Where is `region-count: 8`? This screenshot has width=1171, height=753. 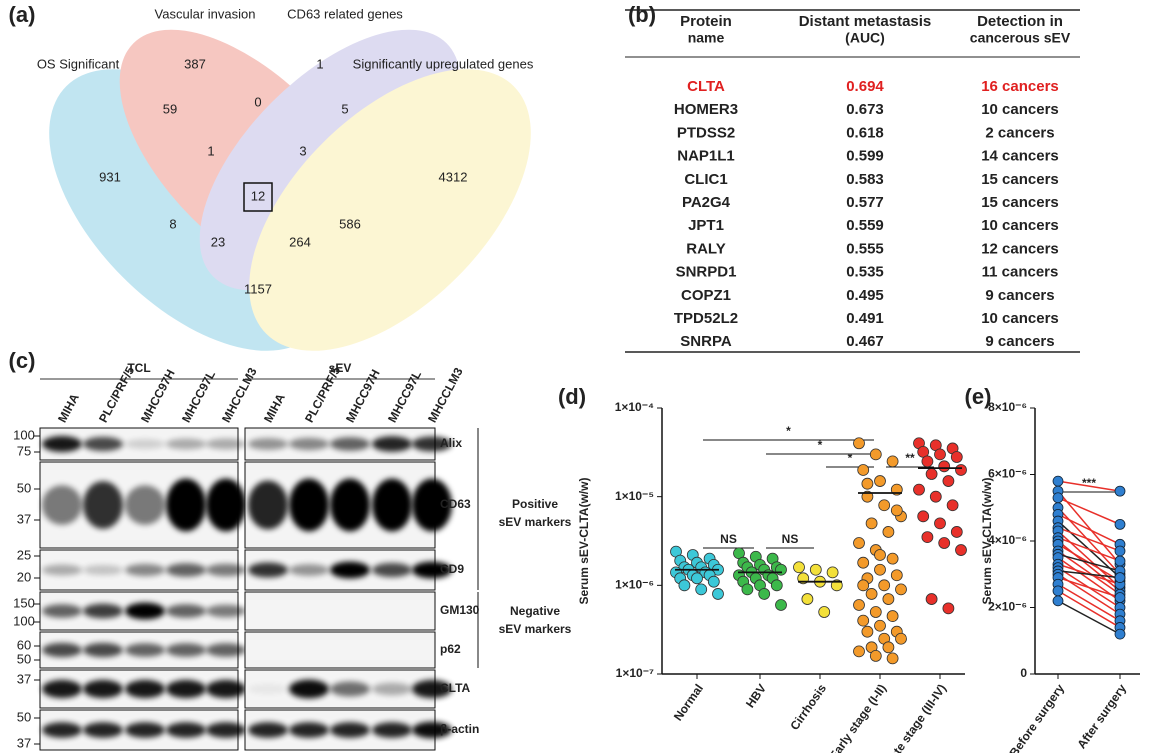
region-count: 8 is located at coordinates (172, 223).